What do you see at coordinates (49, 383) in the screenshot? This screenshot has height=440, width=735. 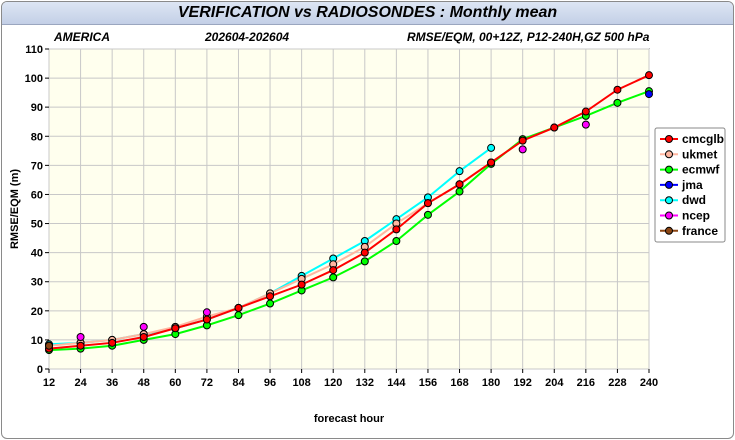 I see `x-tick-label: 12` at bounding box center [49, 383].